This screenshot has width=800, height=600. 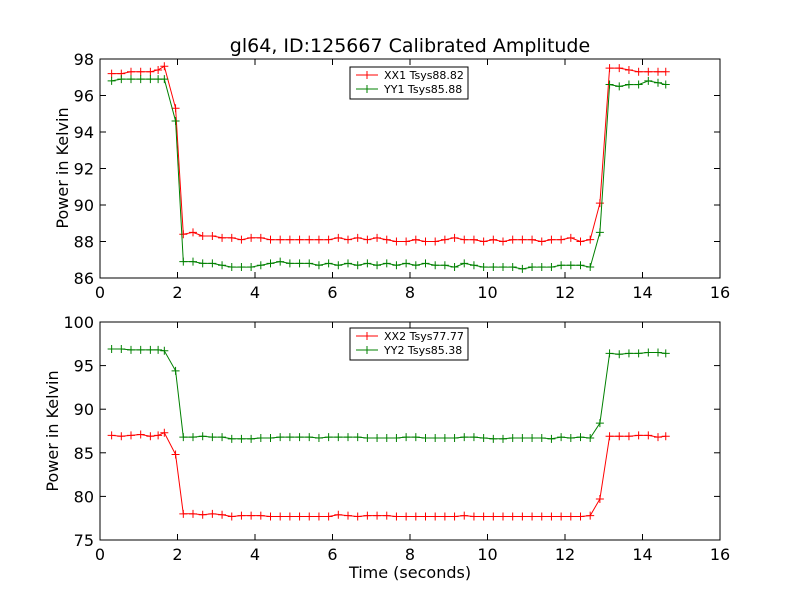 What do you see at coordinates (487, 554) in the screenshot?
I see `x-tick-label-bottom: 10` at bounding box center [487, 554].